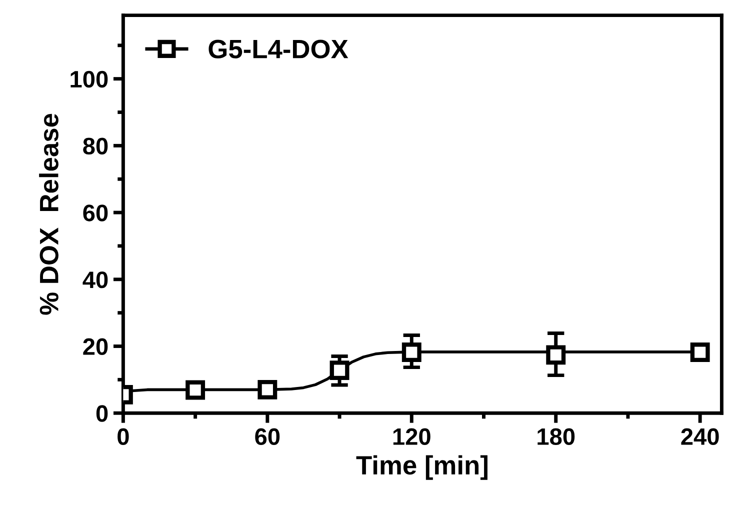  Describe the element at coordinates (422, 467) in the screenshot. I see `x-axis-title: Time [min]` at that location.